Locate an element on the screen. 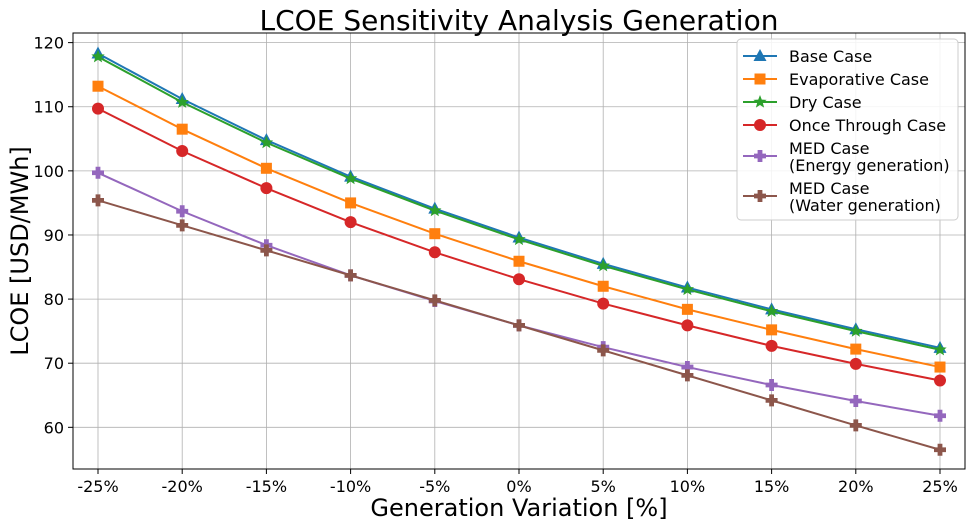 This screenshot has height=527, width=972. legend-item: Evaporative Case is located at coordinates (836, 79).